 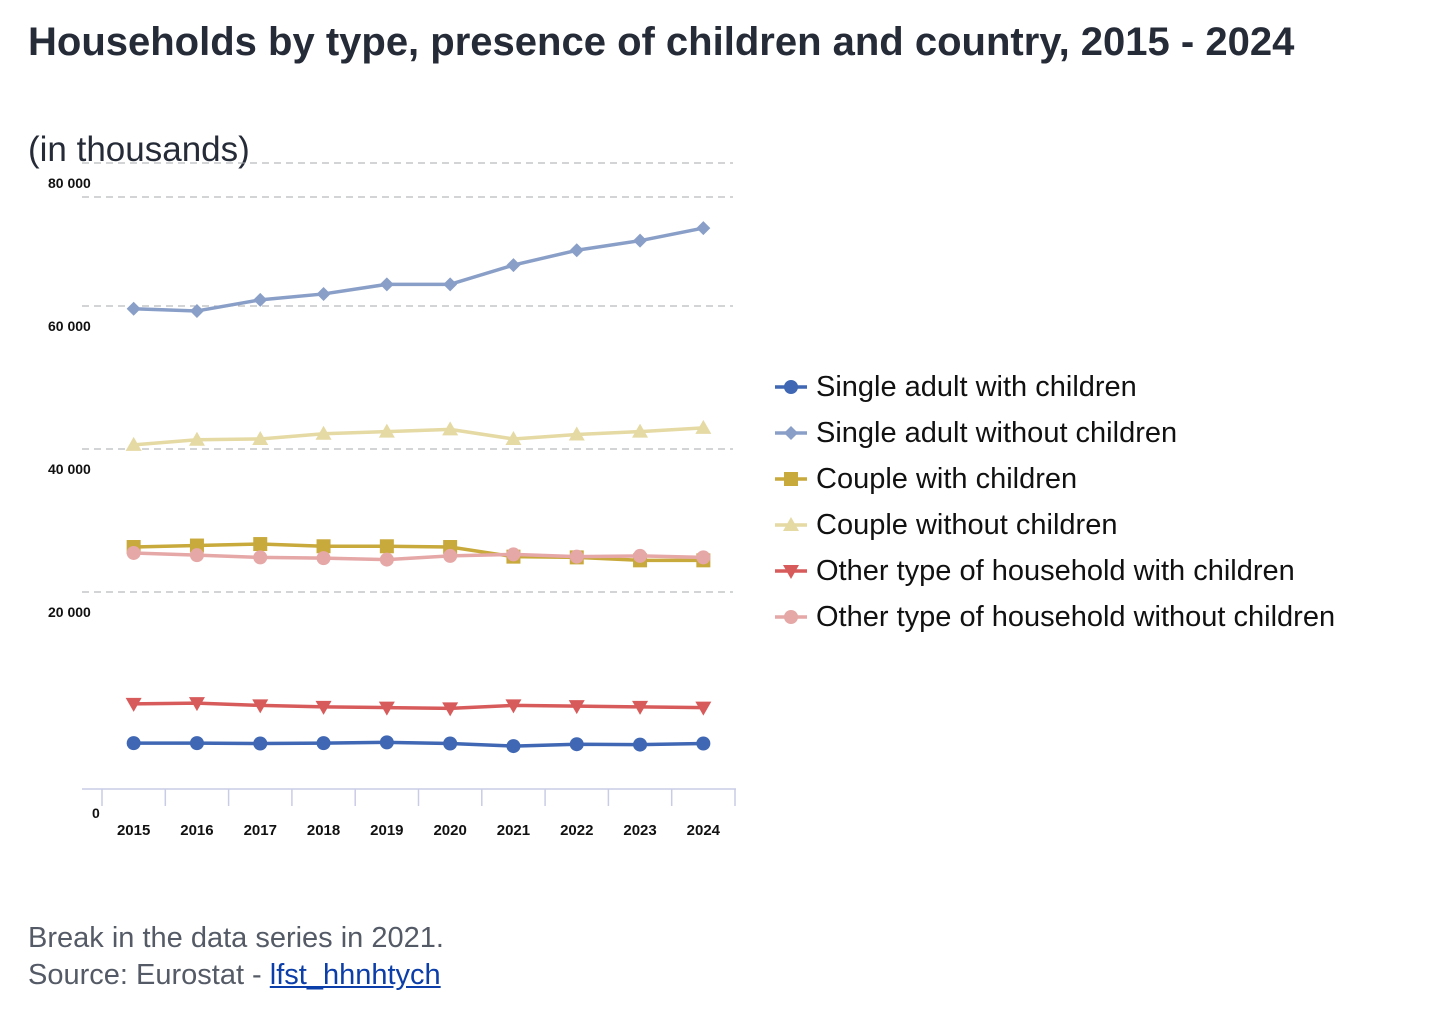 I want to click on break-note: Break in the data series in 2021., so click(x=236, y=938).